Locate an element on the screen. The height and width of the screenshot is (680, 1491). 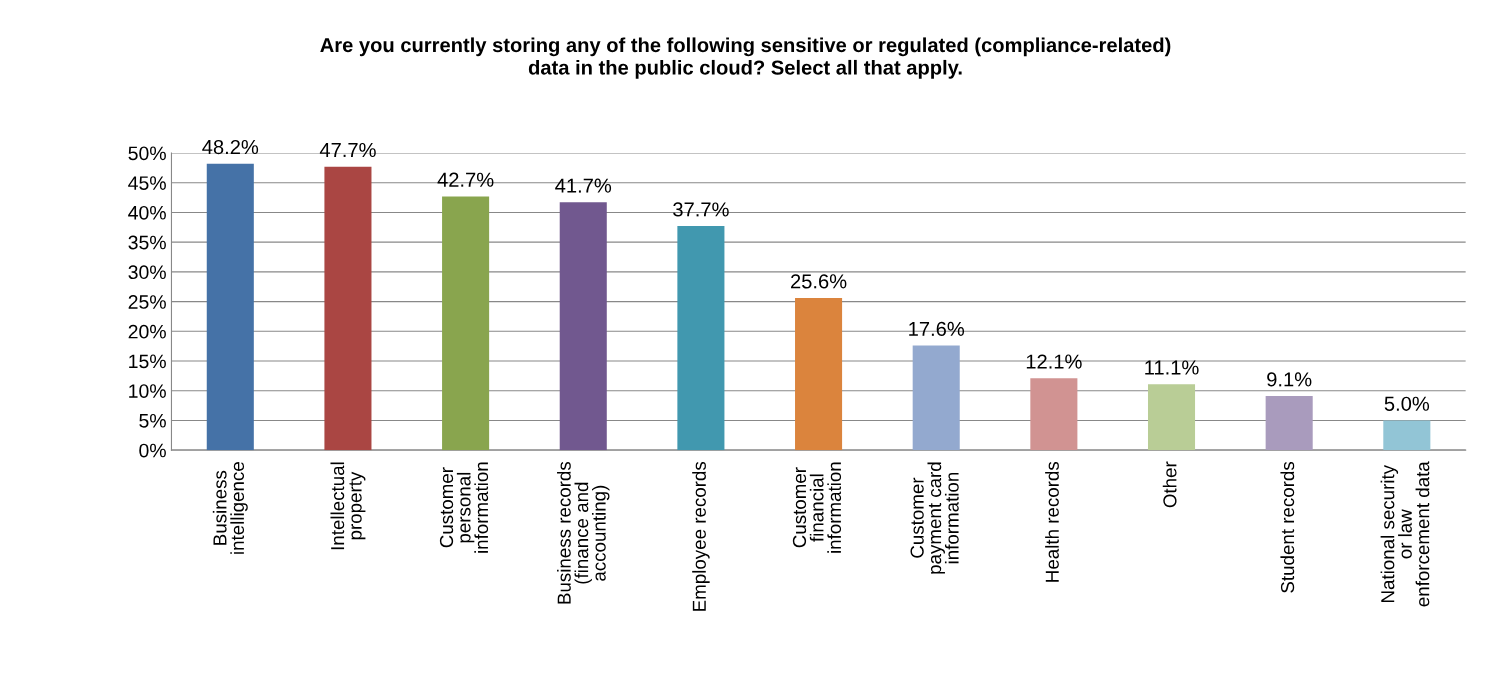
chart-title: Are you currently storing any of the following sensitive or regulated (compliance-related) data in the public cloud? Select all that apply. is located at coordinates (745, 58).